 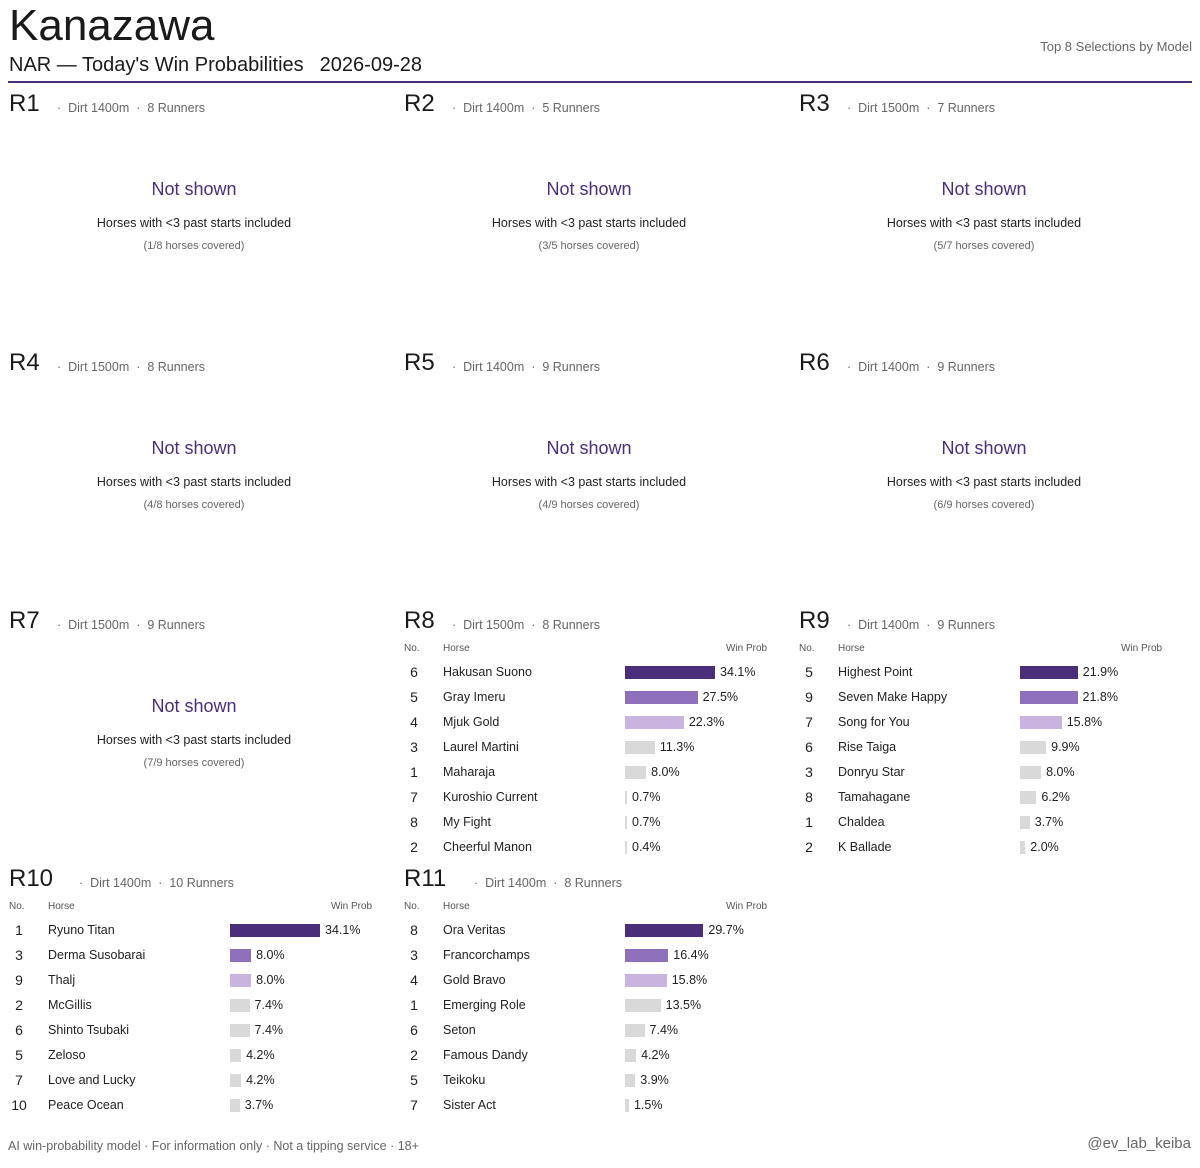 I want to click on race-surface: Dirt 1400m, so click(x=494, y=367).